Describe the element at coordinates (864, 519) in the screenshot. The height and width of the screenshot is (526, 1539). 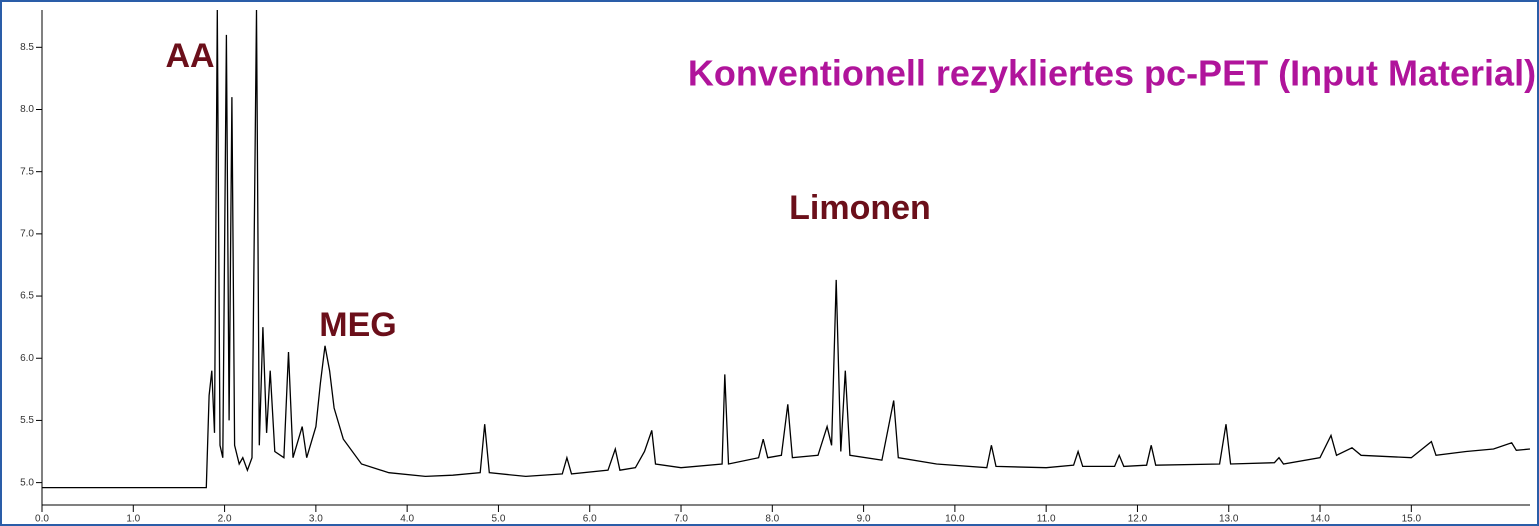
I see `x-tick-label: 9.0` at that location.